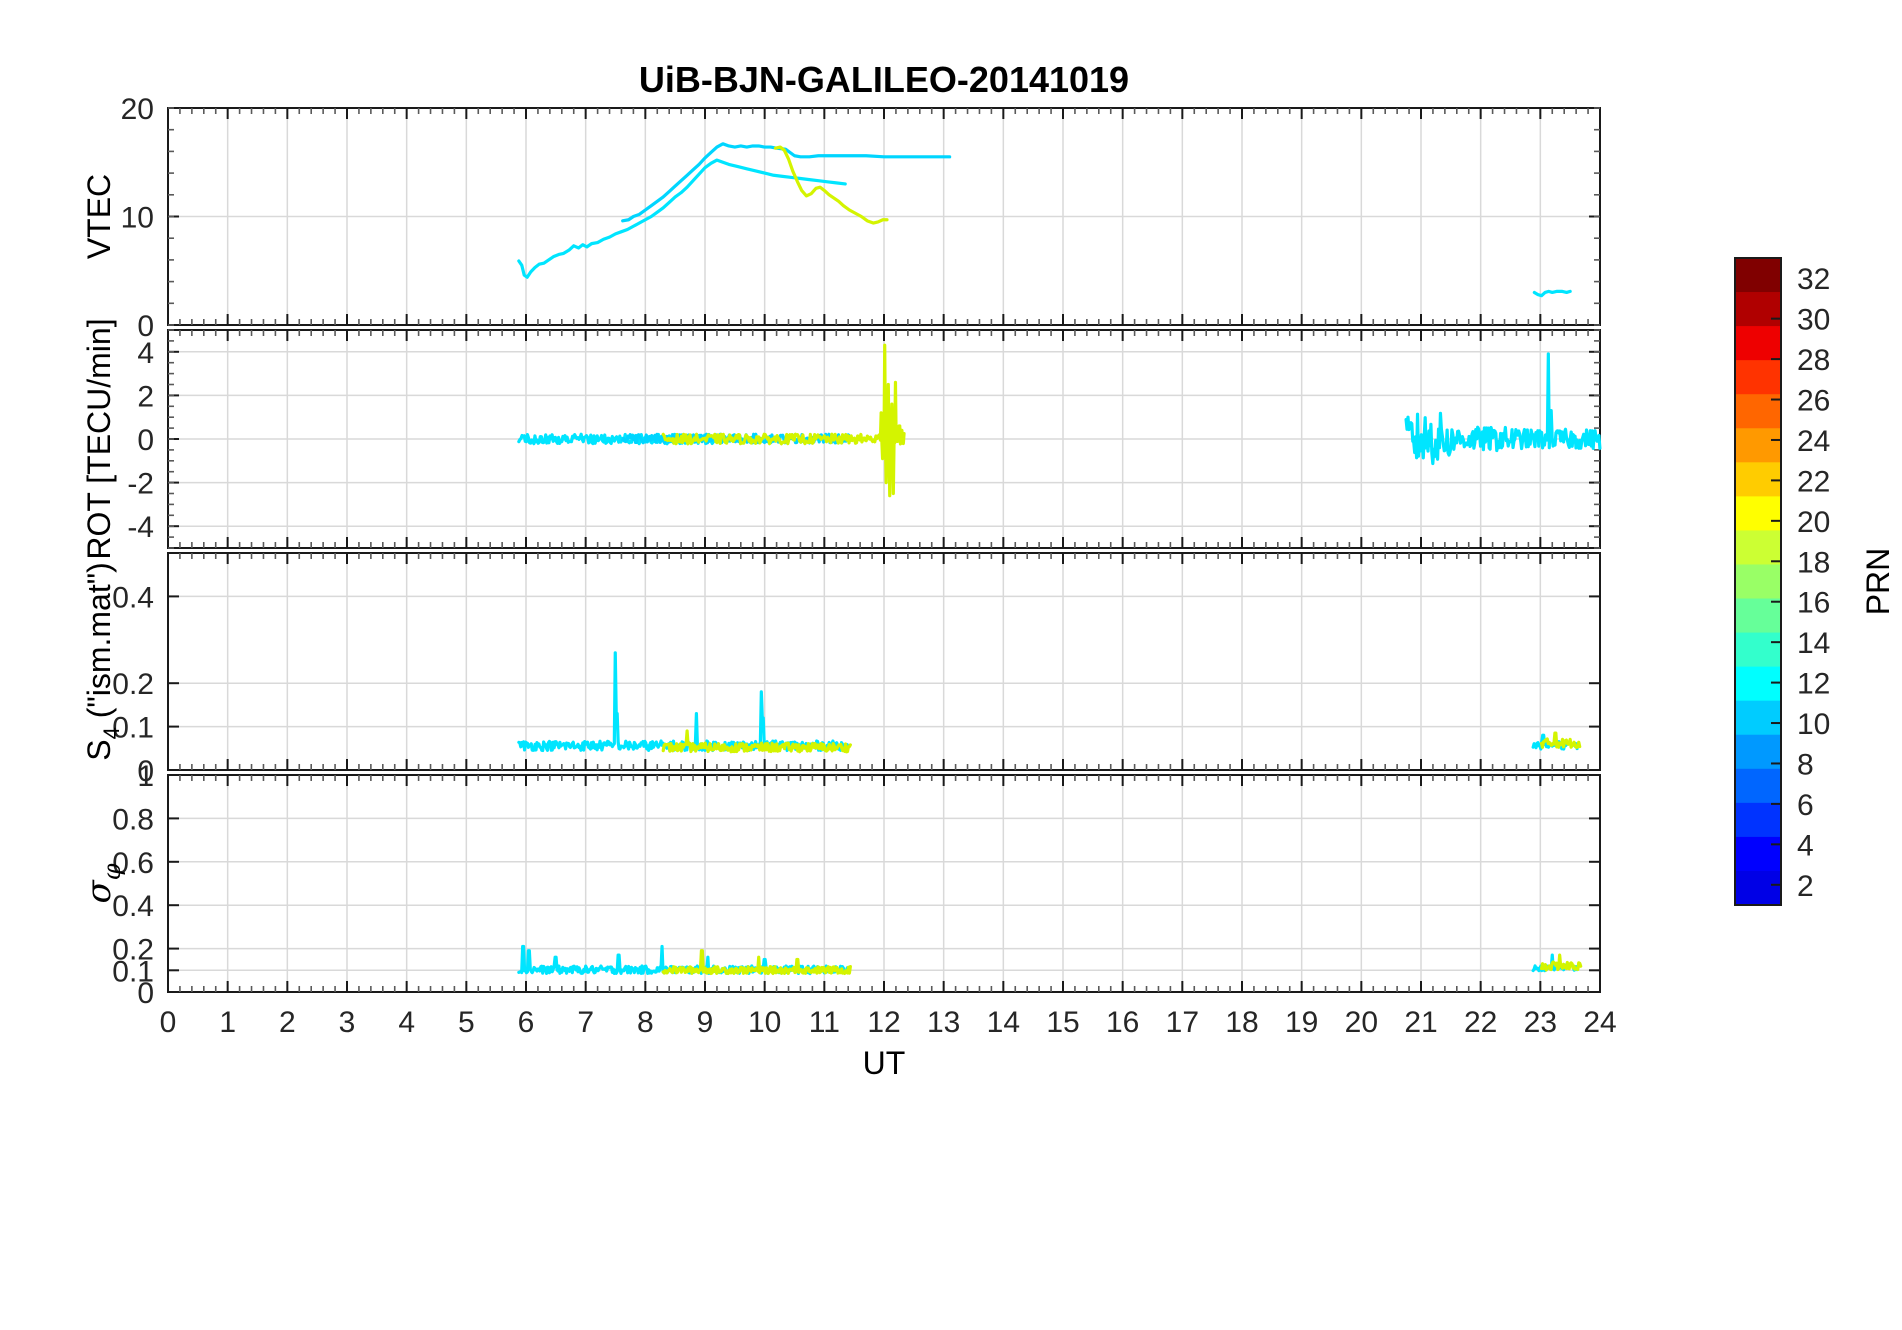  What do you see at coordinates (1062, 1022) in the screenshot?
I see `x-tick-label: 15` at bounding box center [1062, 1022].